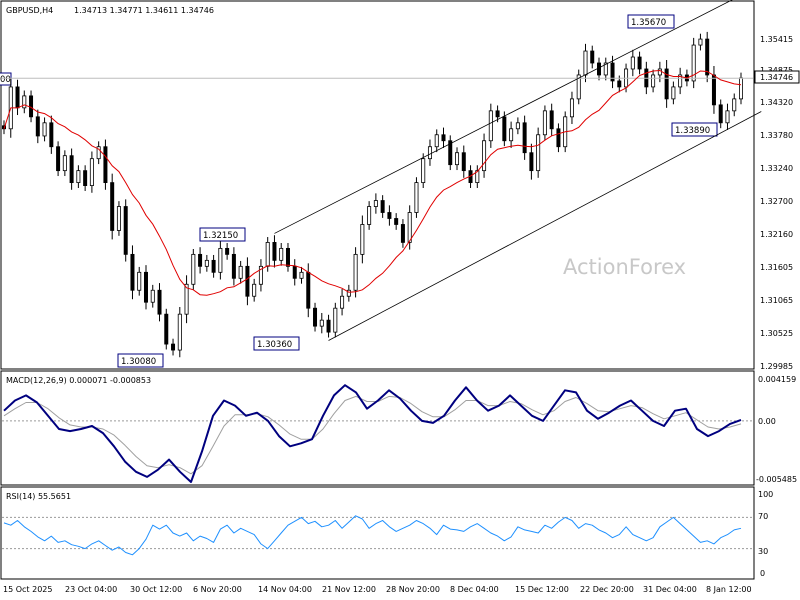  Describe the element at coordinates (762, 573) in the screenshot. I see `rsi-tick-label: 0` at that location.